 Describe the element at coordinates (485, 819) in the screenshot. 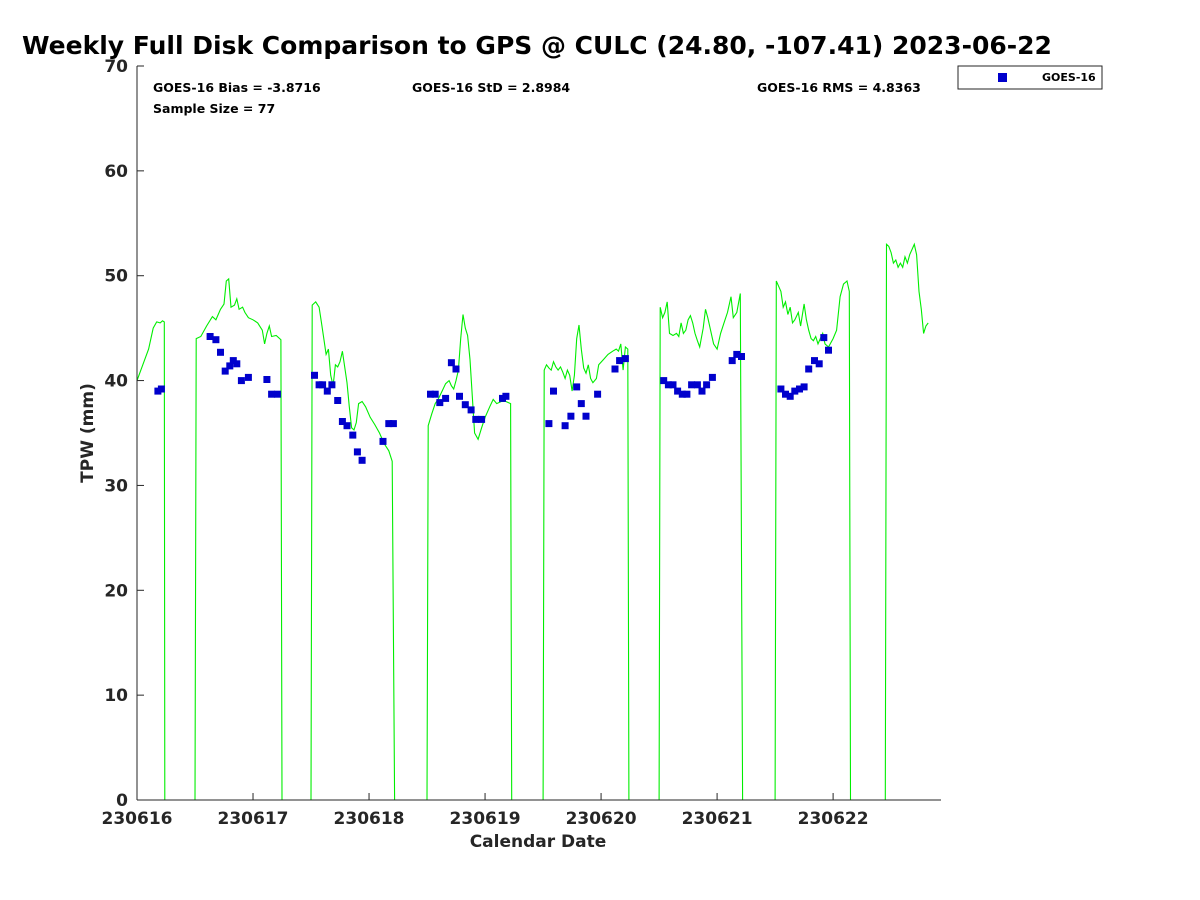

I see `x-tick-label: 230619` at that location.